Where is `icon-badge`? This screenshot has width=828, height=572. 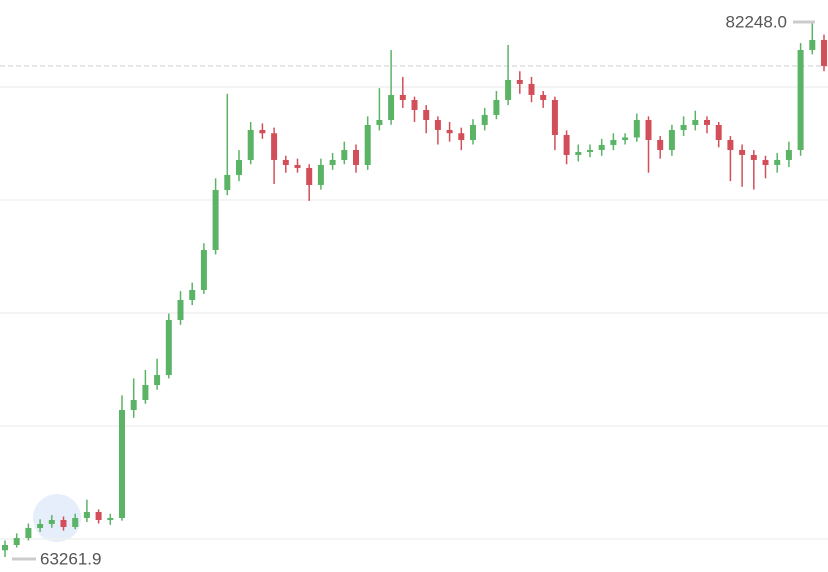
icon-badge is located at coordinates (57, 518).